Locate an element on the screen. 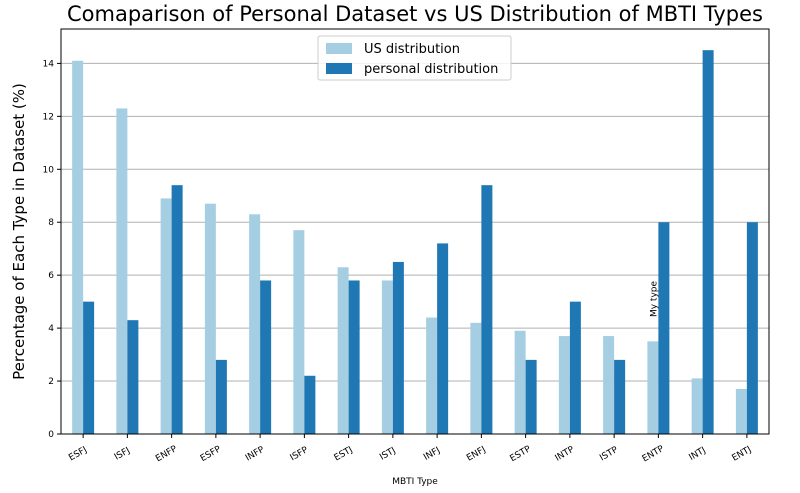 The image size is (800, 493). x-tick-label: ESTJ is located at coordinates (344, 454).